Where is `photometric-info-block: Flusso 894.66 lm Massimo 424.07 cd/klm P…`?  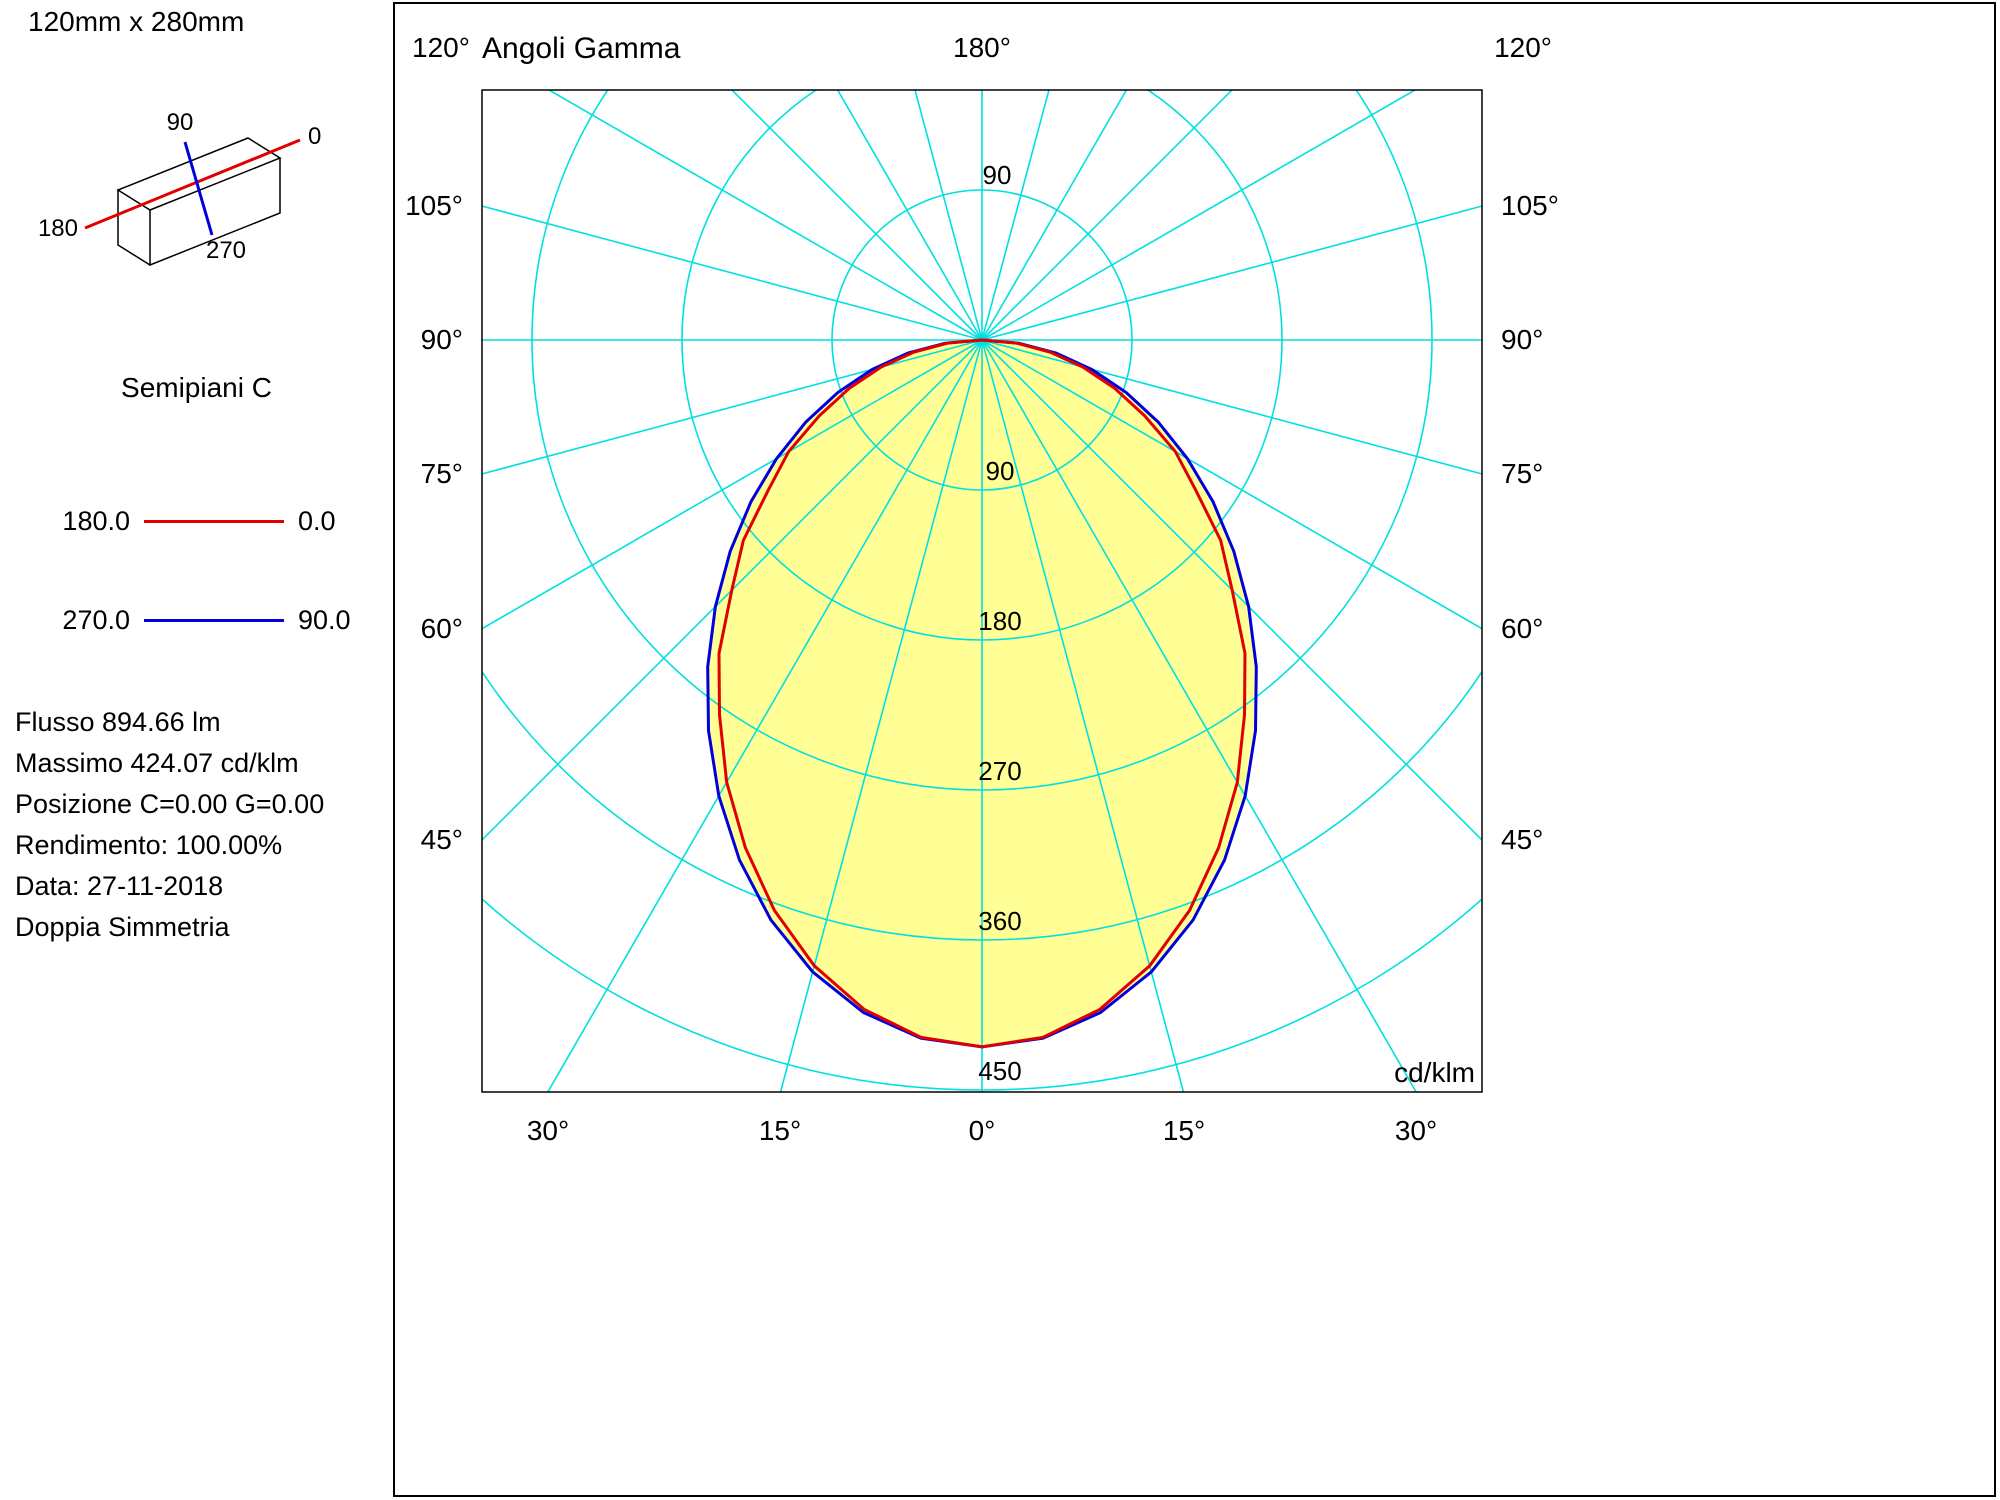 photometric-info-block: Flusso 894.66 lm Massimo 424.07 cd/klm P… is located at coordinates (169, 825).